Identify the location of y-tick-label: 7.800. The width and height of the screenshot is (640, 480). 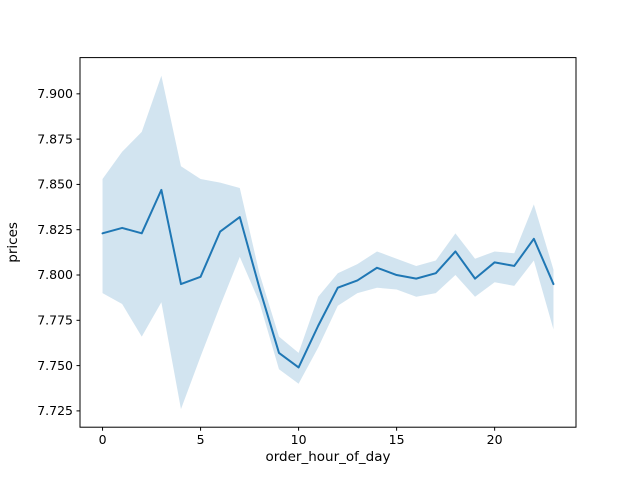
(55, 274).